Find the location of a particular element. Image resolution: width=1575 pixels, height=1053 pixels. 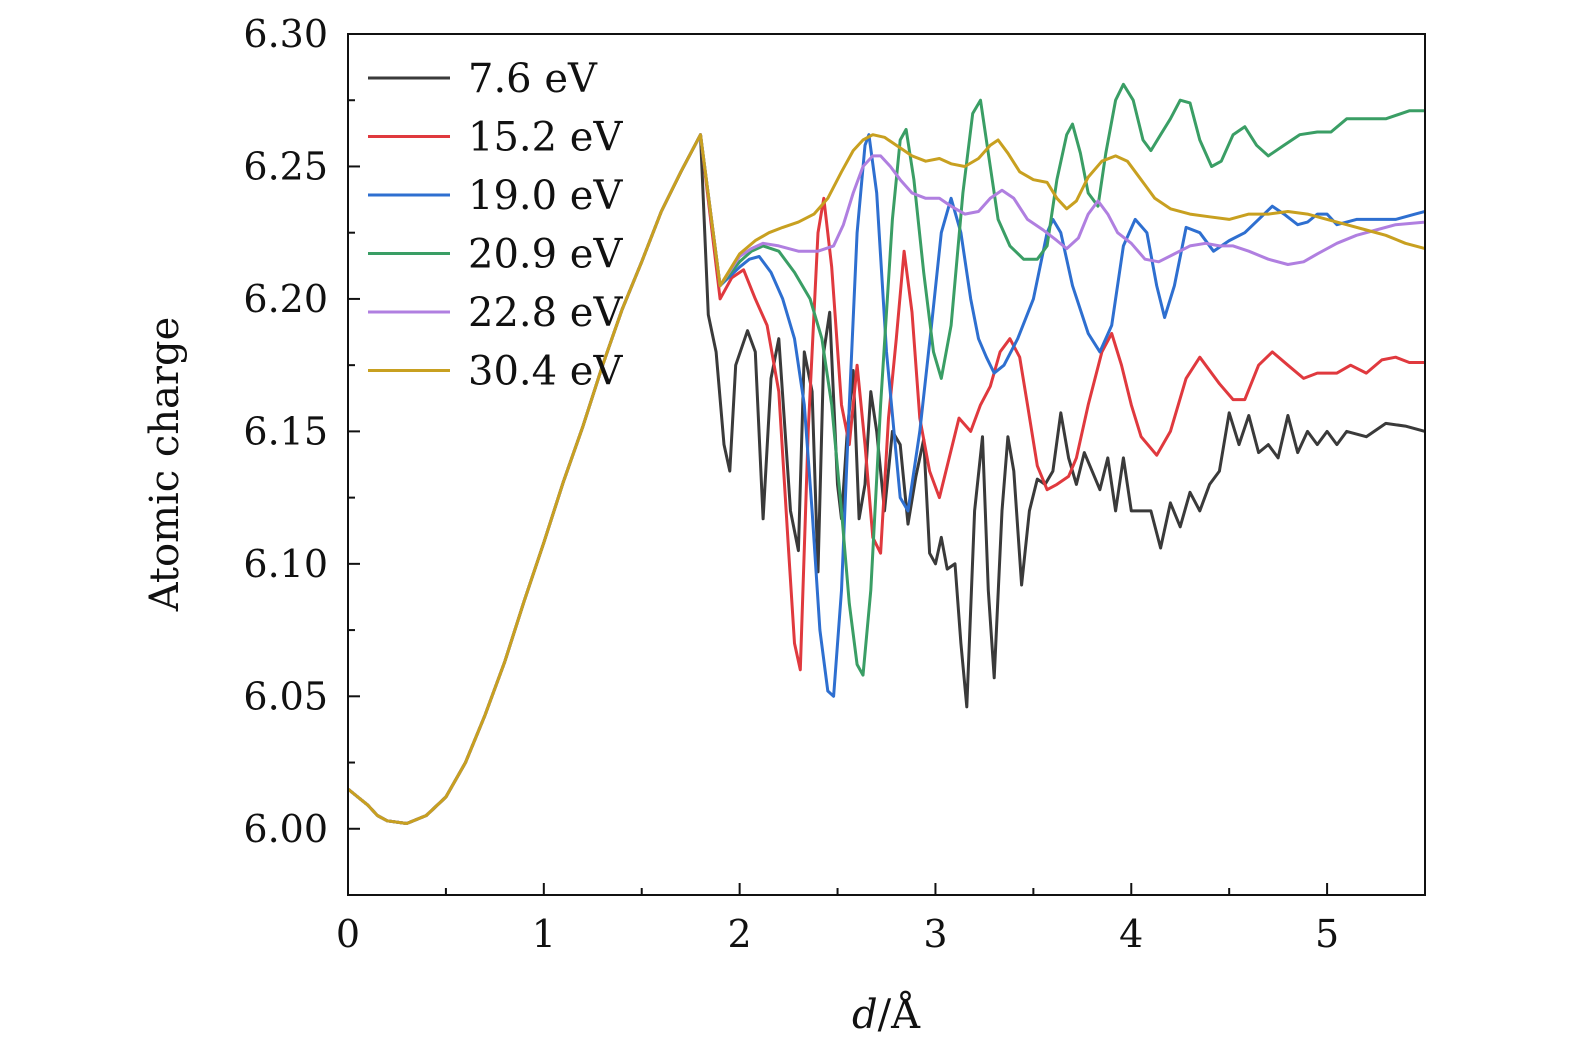

x-tick-label: 1 is located at coordinates (544, 934).